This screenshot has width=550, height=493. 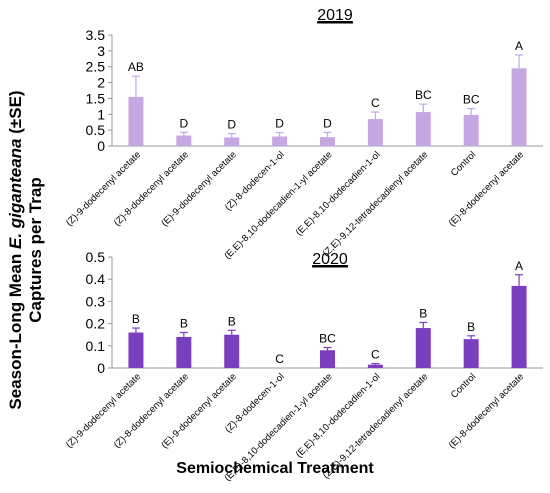 I want to click on significance-letter: AB, so click(x=136, y=67).